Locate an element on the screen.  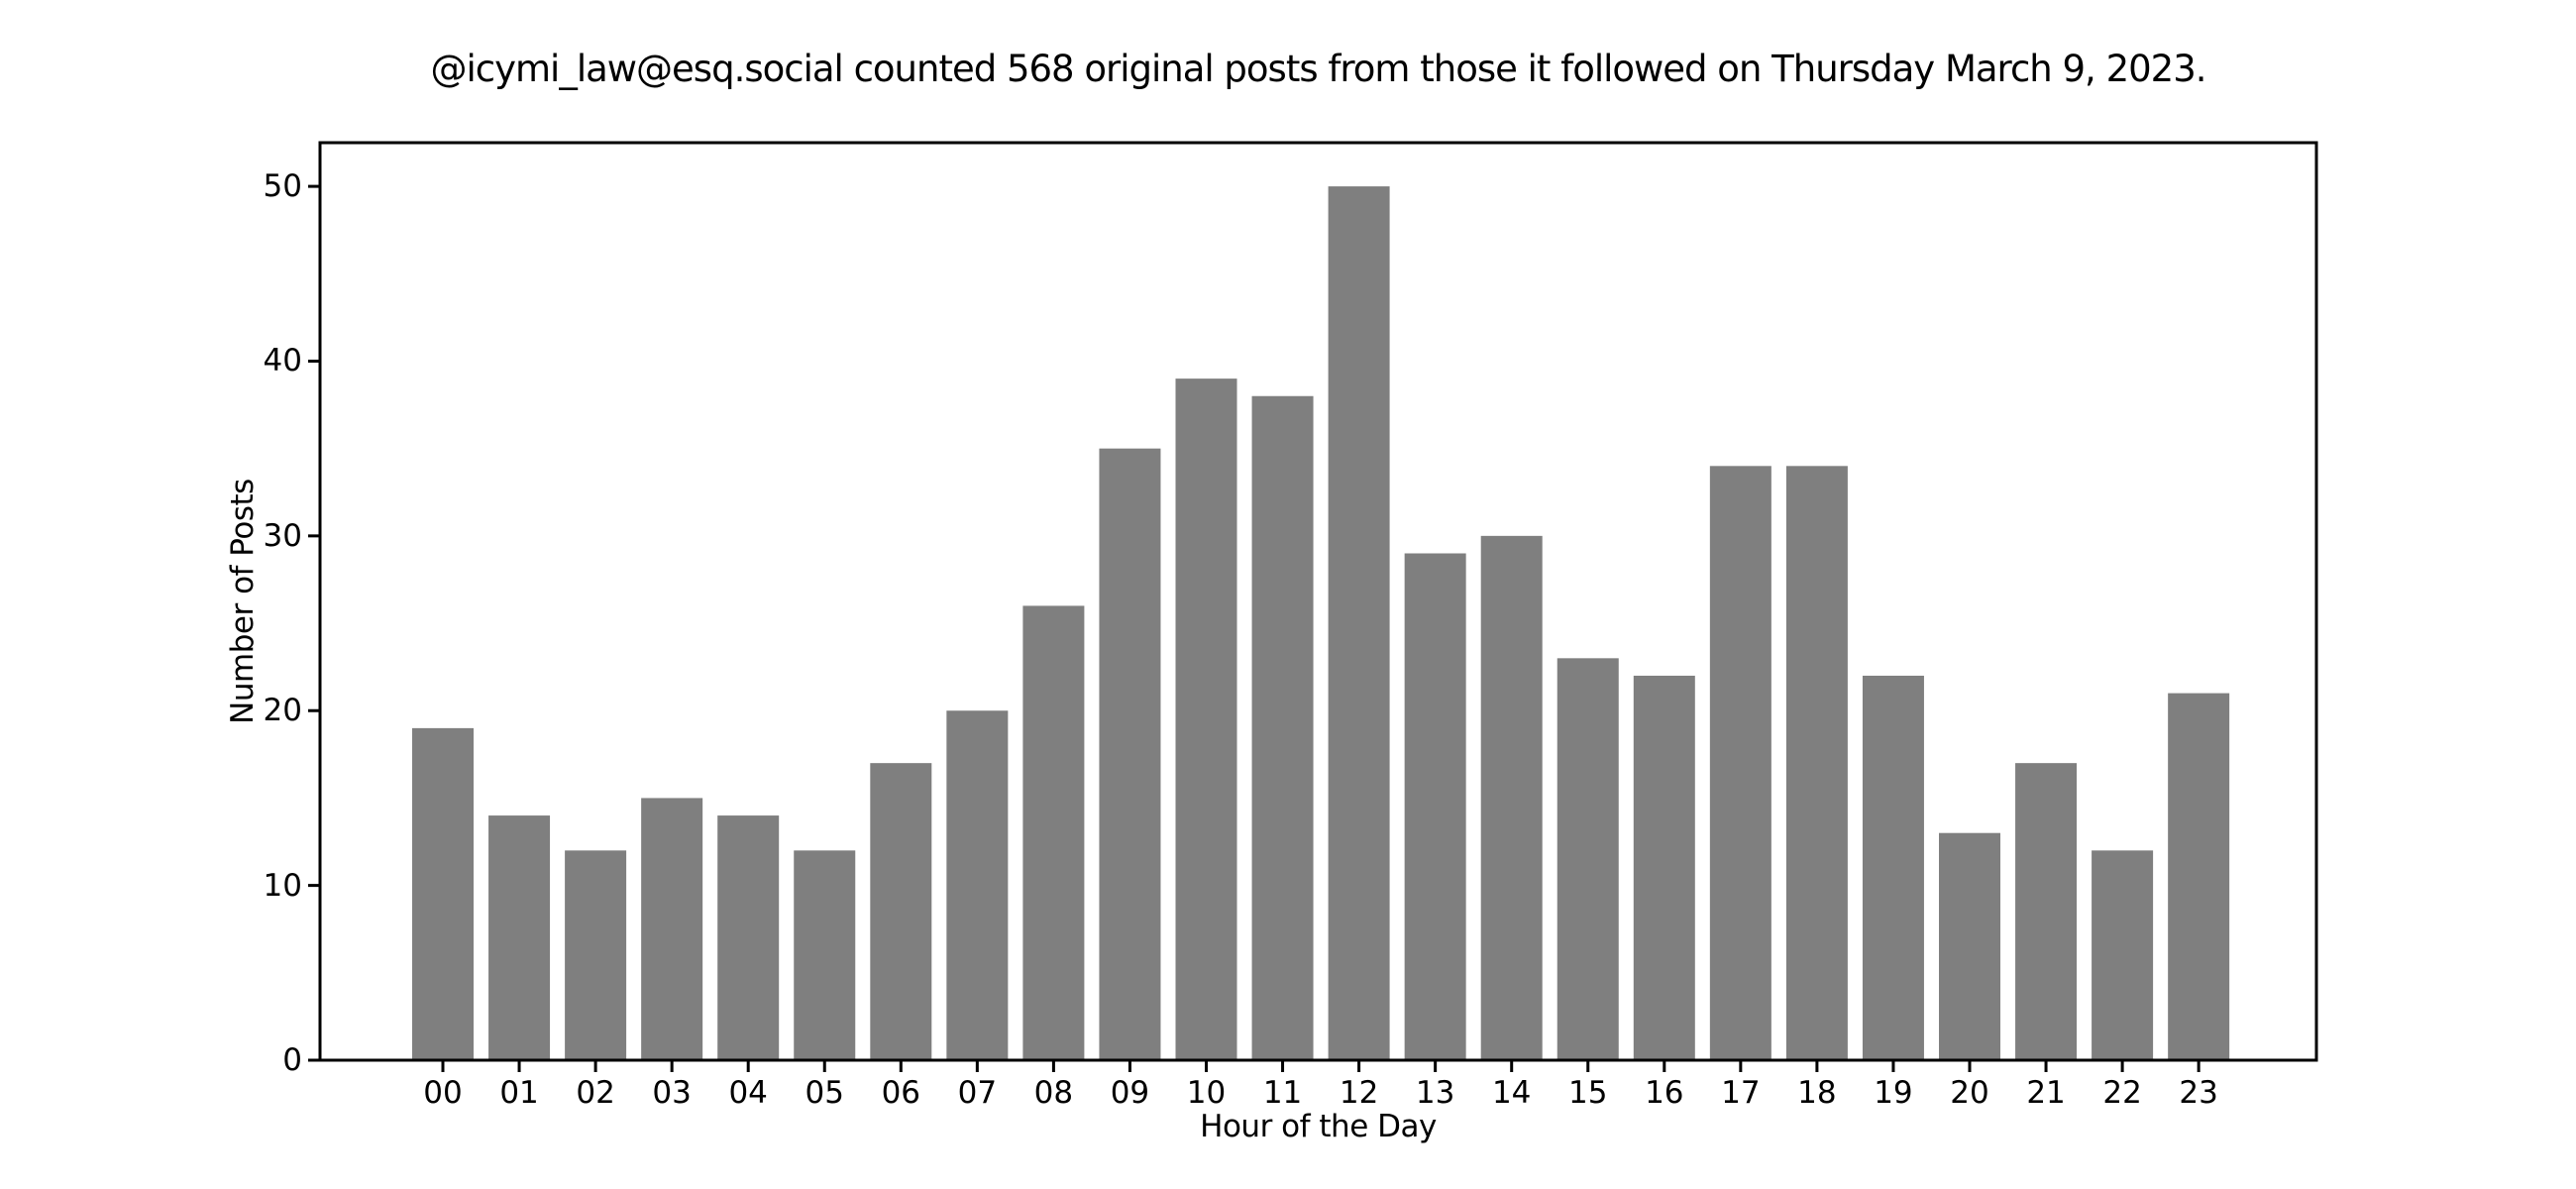
x-tick-label: 01 is located at coordinates (519, 1093).